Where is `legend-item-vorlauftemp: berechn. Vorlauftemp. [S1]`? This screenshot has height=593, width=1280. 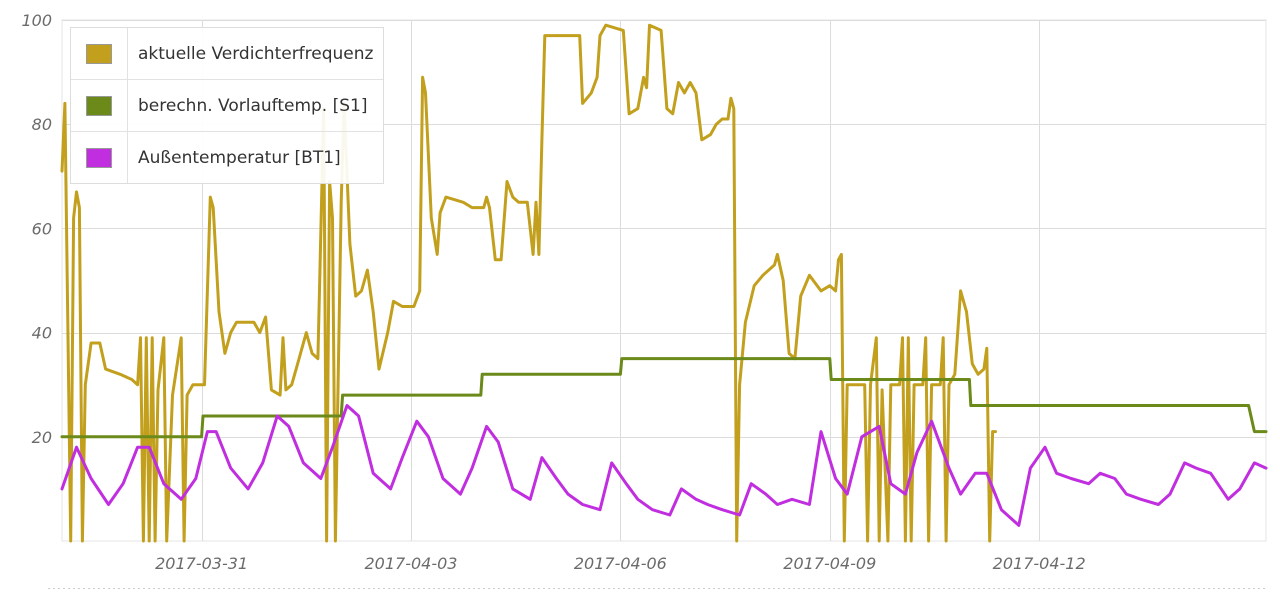
legend-item-vorlauftemp: berechn. Vorlauftemp. [S1] is located at coordinates (227, 106).